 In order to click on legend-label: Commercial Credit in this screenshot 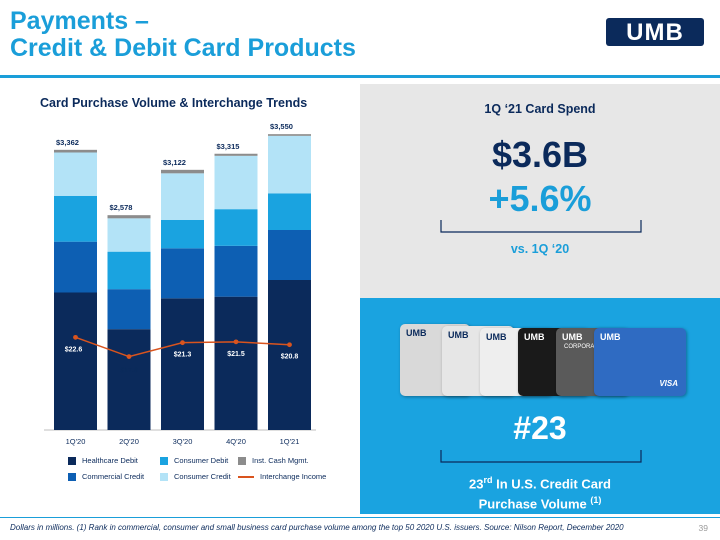, I will do `click(113, 476)`.